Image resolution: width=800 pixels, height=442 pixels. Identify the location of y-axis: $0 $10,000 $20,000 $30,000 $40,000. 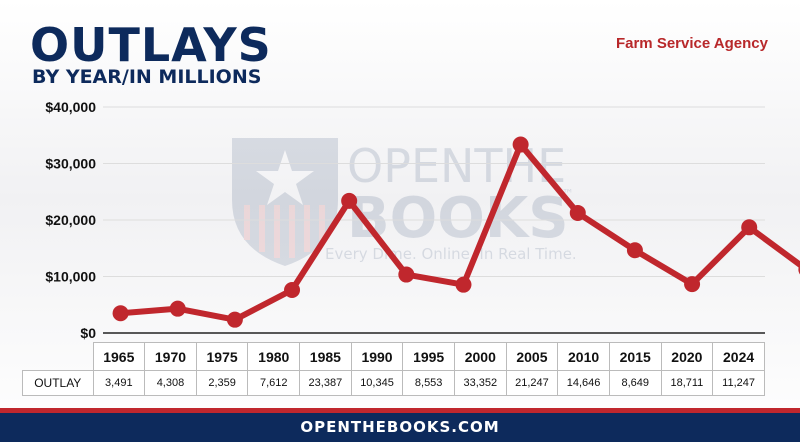
(70, 220).